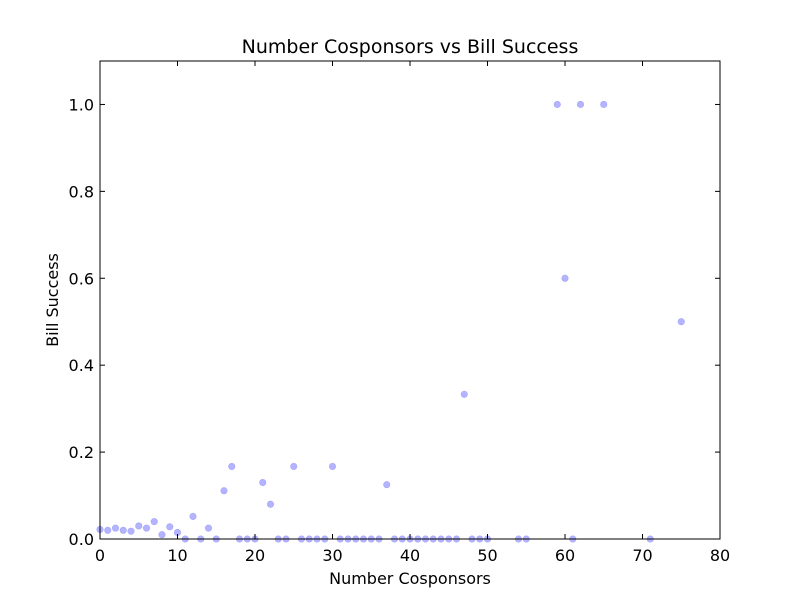 The height and width of the screenshot is (600, 800). Describe the element at coordinates (81, 278) in the screenshot. I see `y-tick-label: 0.6` at that location.